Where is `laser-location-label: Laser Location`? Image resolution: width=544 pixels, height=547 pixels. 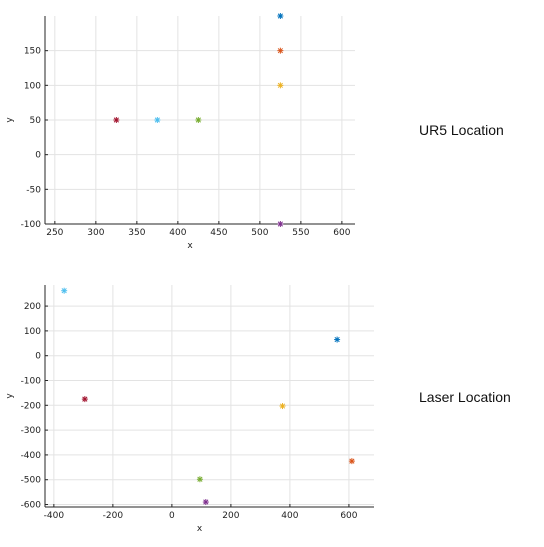
laser-location-label: Laser Location is located at coordinates (465, 397).